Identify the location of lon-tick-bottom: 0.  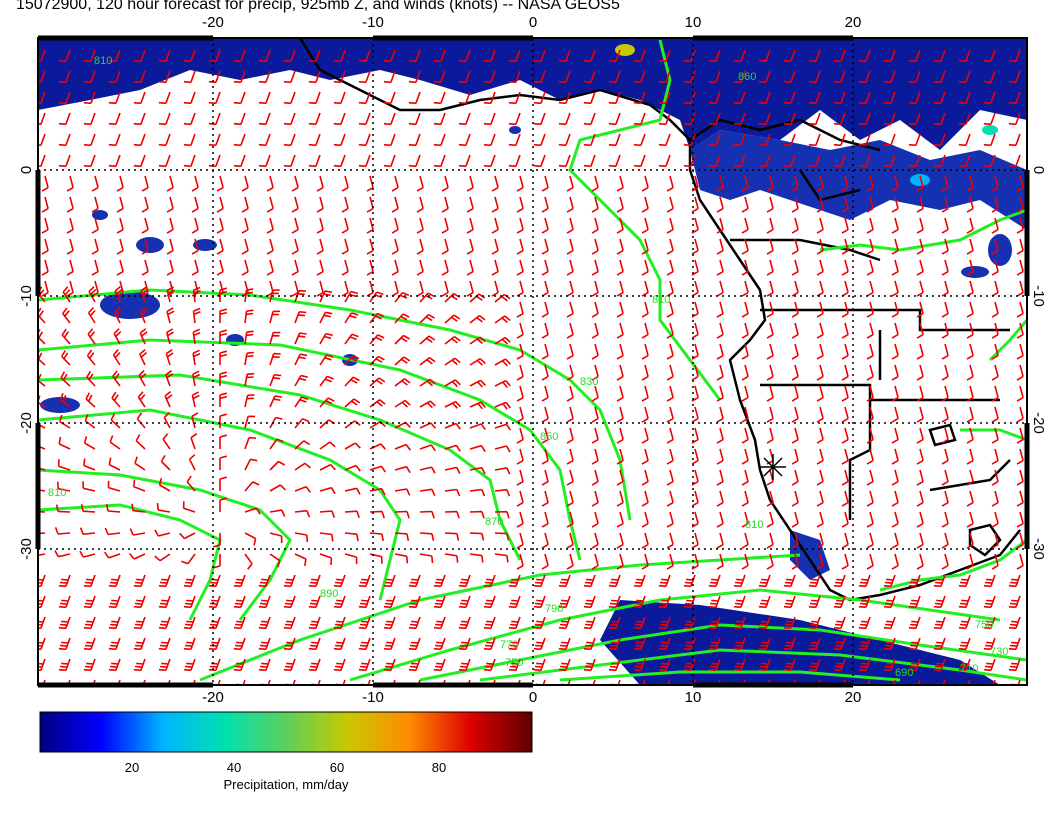
(533, 697).